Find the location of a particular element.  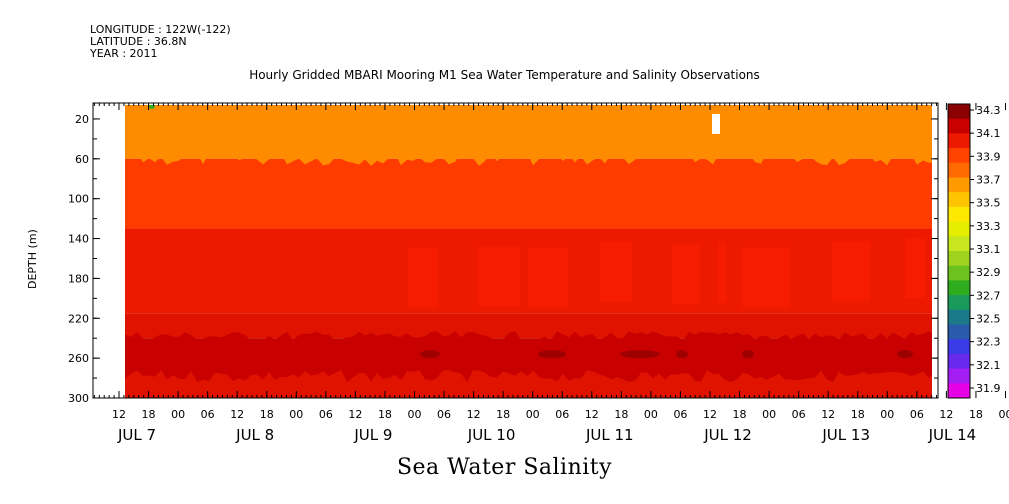

y-tick-label: 20 is located at coordinates (82, 119).